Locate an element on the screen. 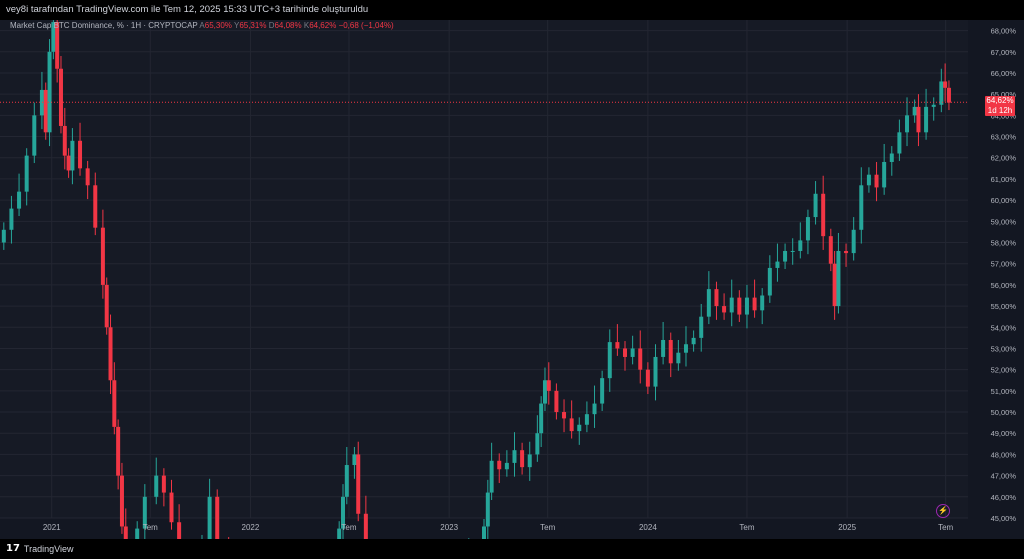 The width and height of the screenshot is (1024, 559). last-price-tag: 64,62% 1d 12h is located at coordinates (1000, 106).